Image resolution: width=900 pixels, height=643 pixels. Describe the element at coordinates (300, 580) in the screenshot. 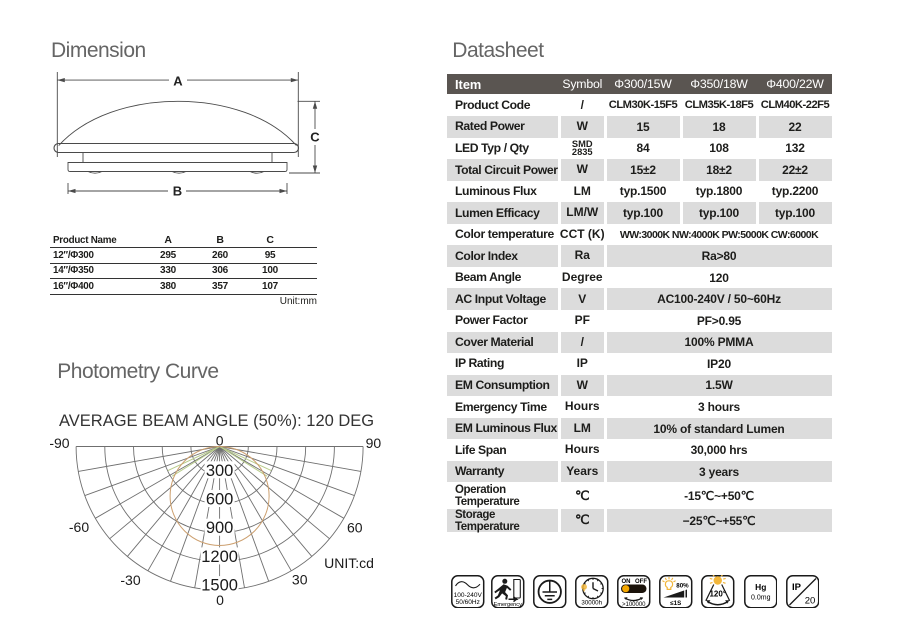

I see `svg-text: 30` at that location.